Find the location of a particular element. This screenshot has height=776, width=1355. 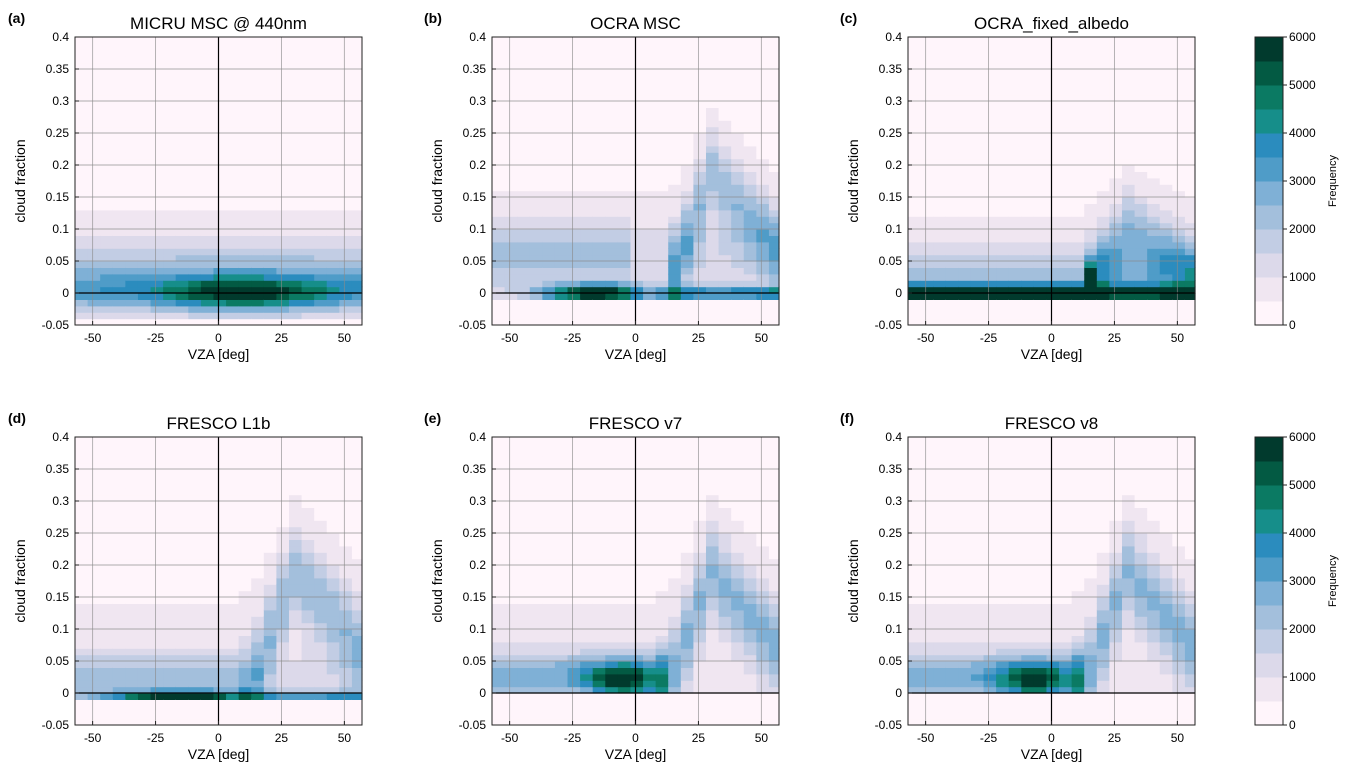

y-tick-label: 0.4 is located at coordinates (477, 37).